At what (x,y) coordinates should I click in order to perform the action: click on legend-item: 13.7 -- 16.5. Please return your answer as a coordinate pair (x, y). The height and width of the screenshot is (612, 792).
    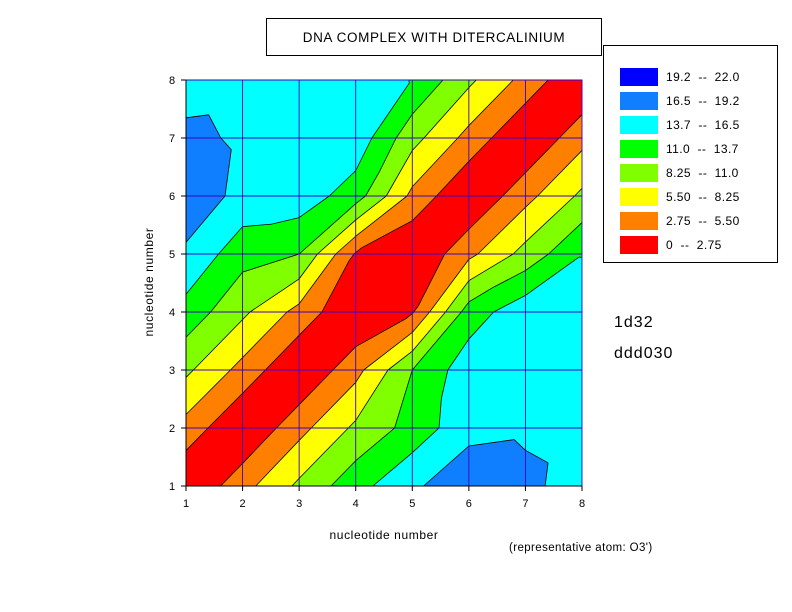
    Looking at the image, I should click on (680, 125).